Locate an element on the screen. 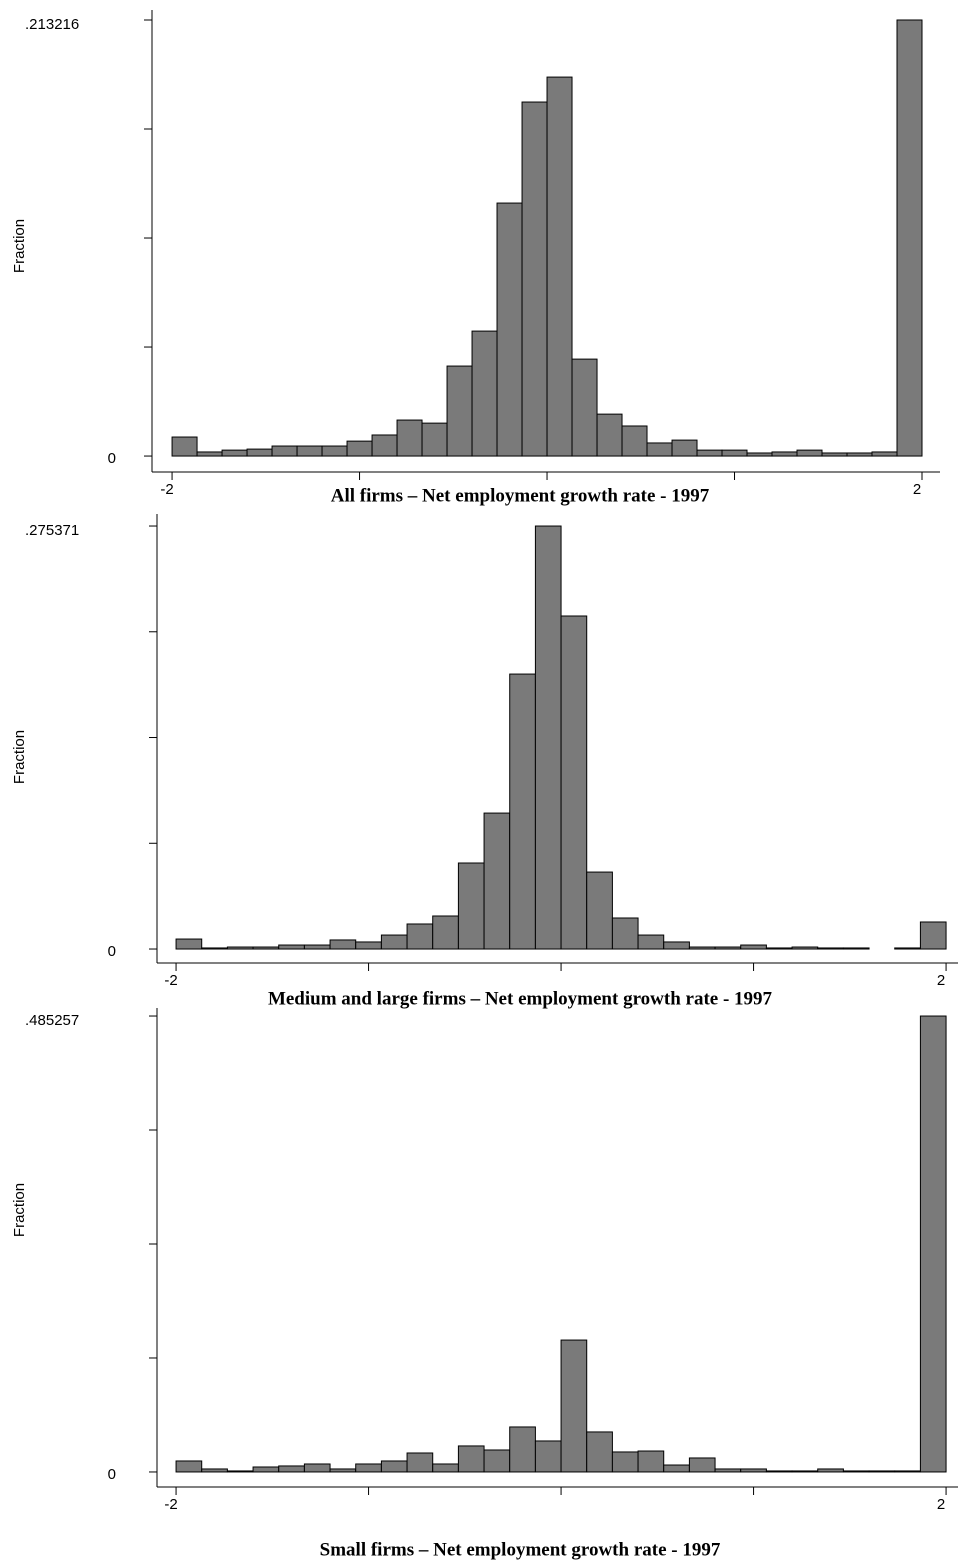 This screenshot has width=960, height=1566. y-tick-label: .213216 is located at coordinates (52, 24).